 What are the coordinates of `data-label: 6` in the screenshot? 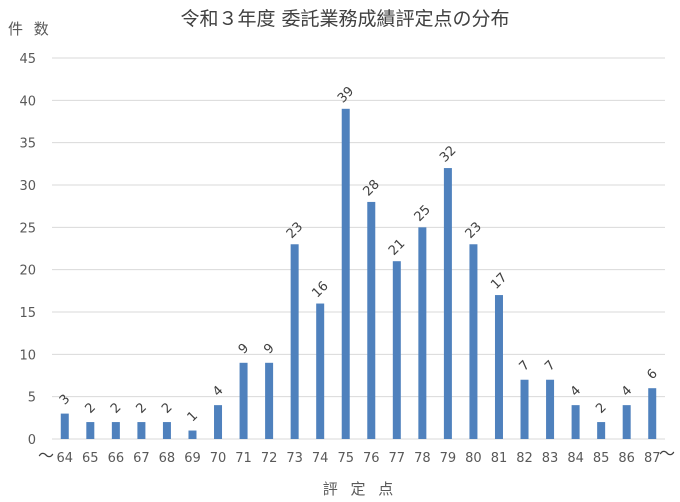 It's located at (652, 374).